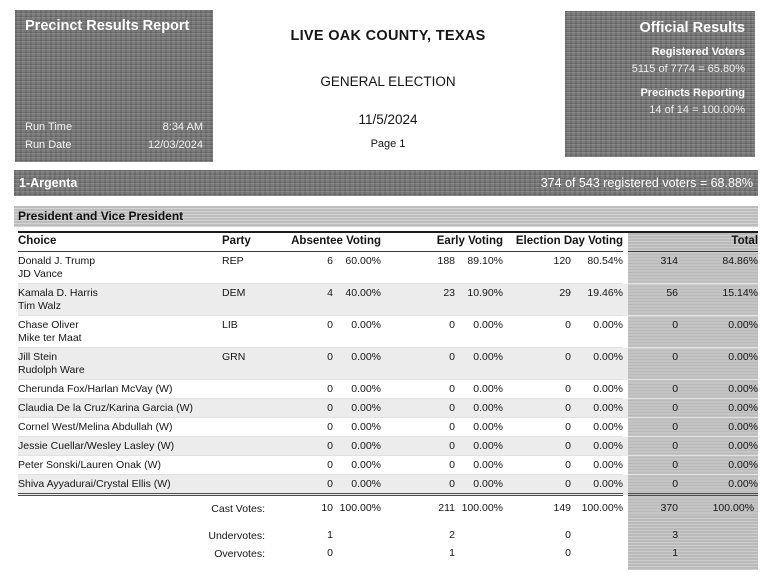 The image size is (762, 587). Describe the element at coordinates (120, 446) in the screenshot. I see `choice-cell: Jessie Cuellar/Wesley Lasley (W)` at that location.